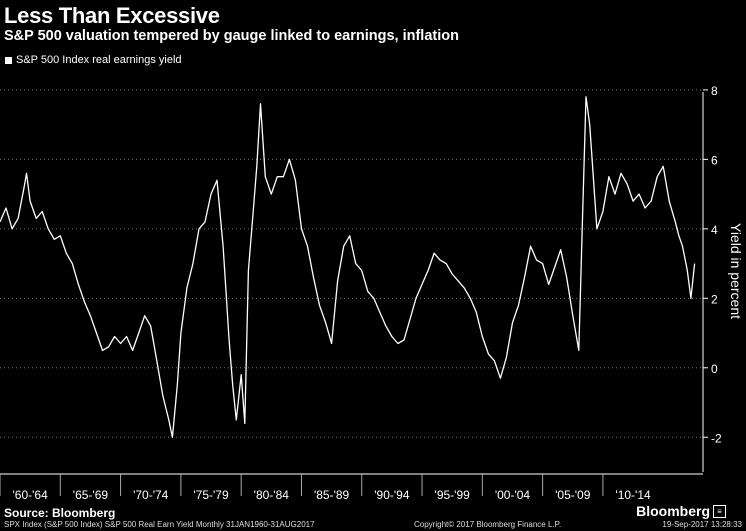 This screenshot has height=531, width=746. What do you see at coordinates (633, 495) in the screenshot?
I see `x-tick-label: '10-'14` at bounding box center [633, 495].